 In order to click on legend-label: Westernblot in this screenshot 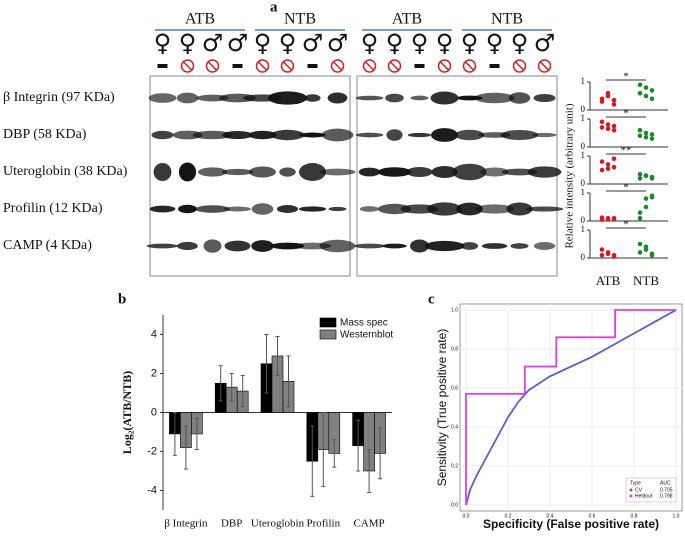, I will do `click(366, 335)`.